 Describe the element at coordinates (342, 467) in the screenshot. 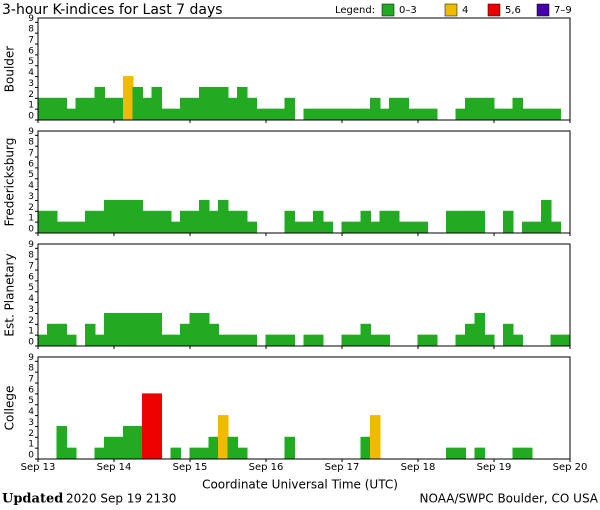

I see `x-tick-label: Sep 17` at that location.